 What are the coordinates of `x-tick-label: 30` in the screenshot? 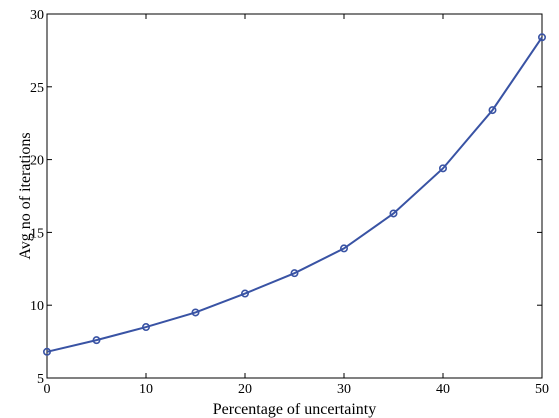 It's located at (344, 389).